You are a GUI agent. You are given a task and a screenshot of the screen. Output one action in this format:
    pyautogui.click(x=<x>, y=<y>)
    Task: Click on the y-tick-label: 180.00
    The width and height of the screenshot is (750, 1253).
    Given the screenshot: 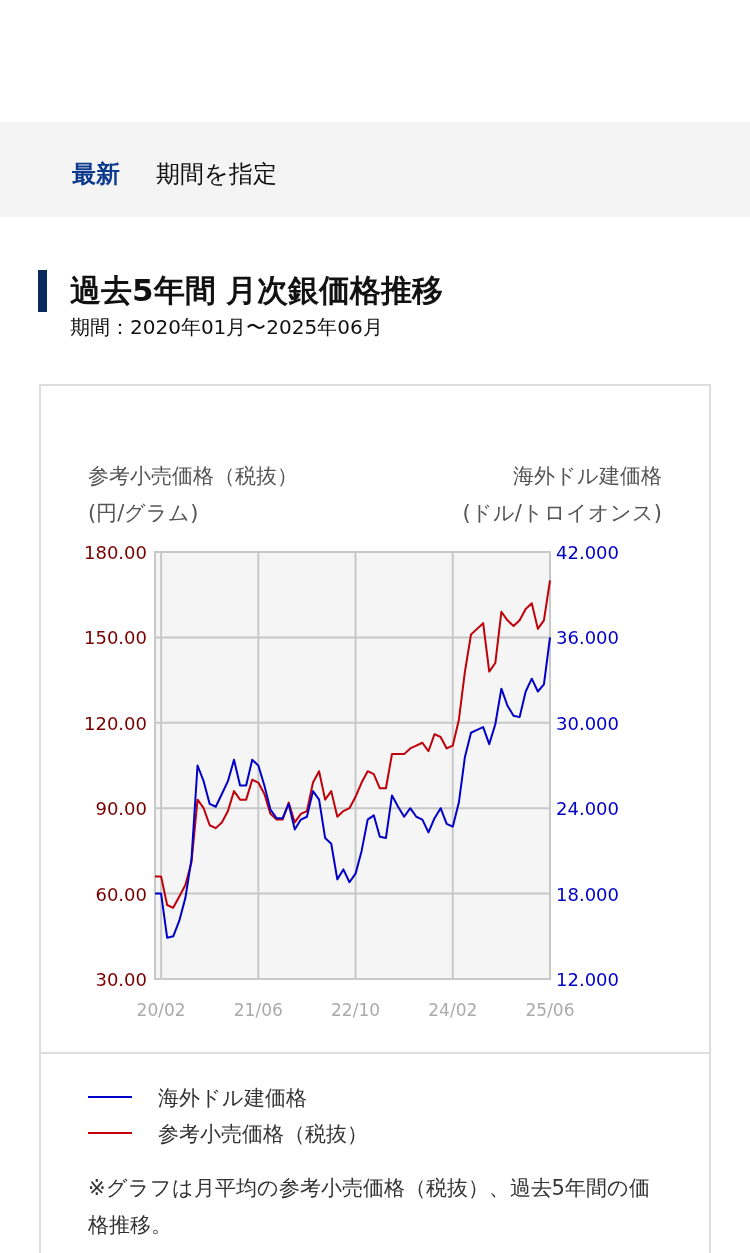 What is the action you would take?
    pyautogui.click(x=115, y=552)
    